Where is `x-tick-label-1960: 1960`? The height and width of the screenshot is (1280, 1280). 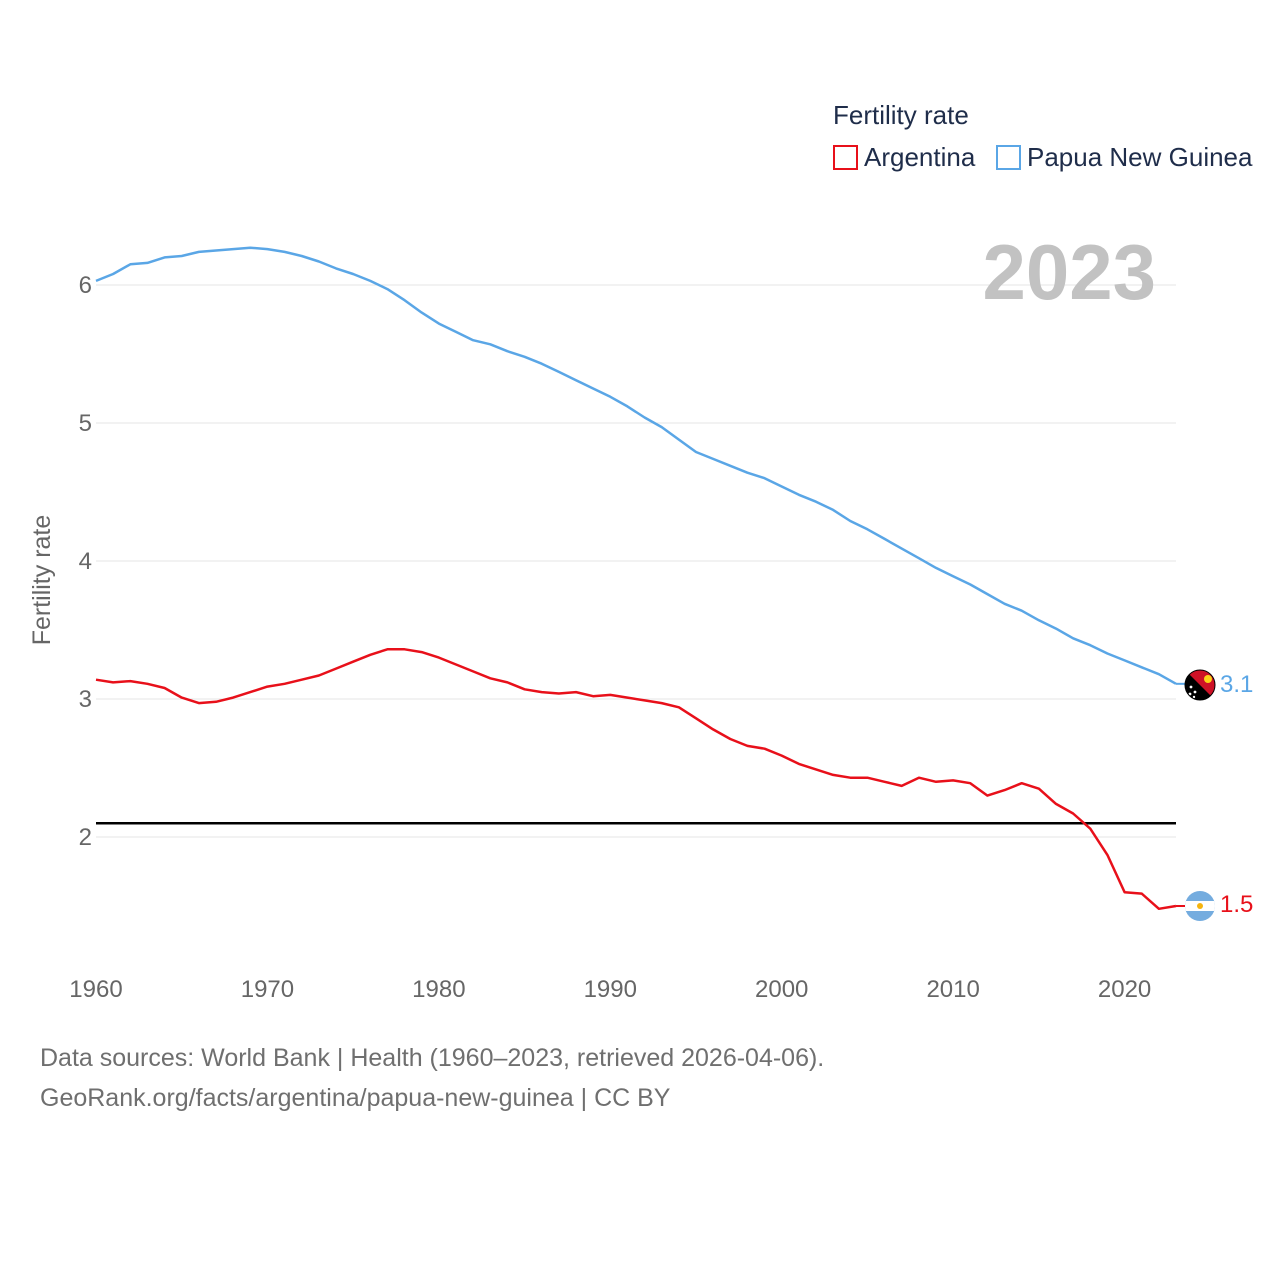
x-tick-label-1960: 1960 is located at coordinates (95, 989).